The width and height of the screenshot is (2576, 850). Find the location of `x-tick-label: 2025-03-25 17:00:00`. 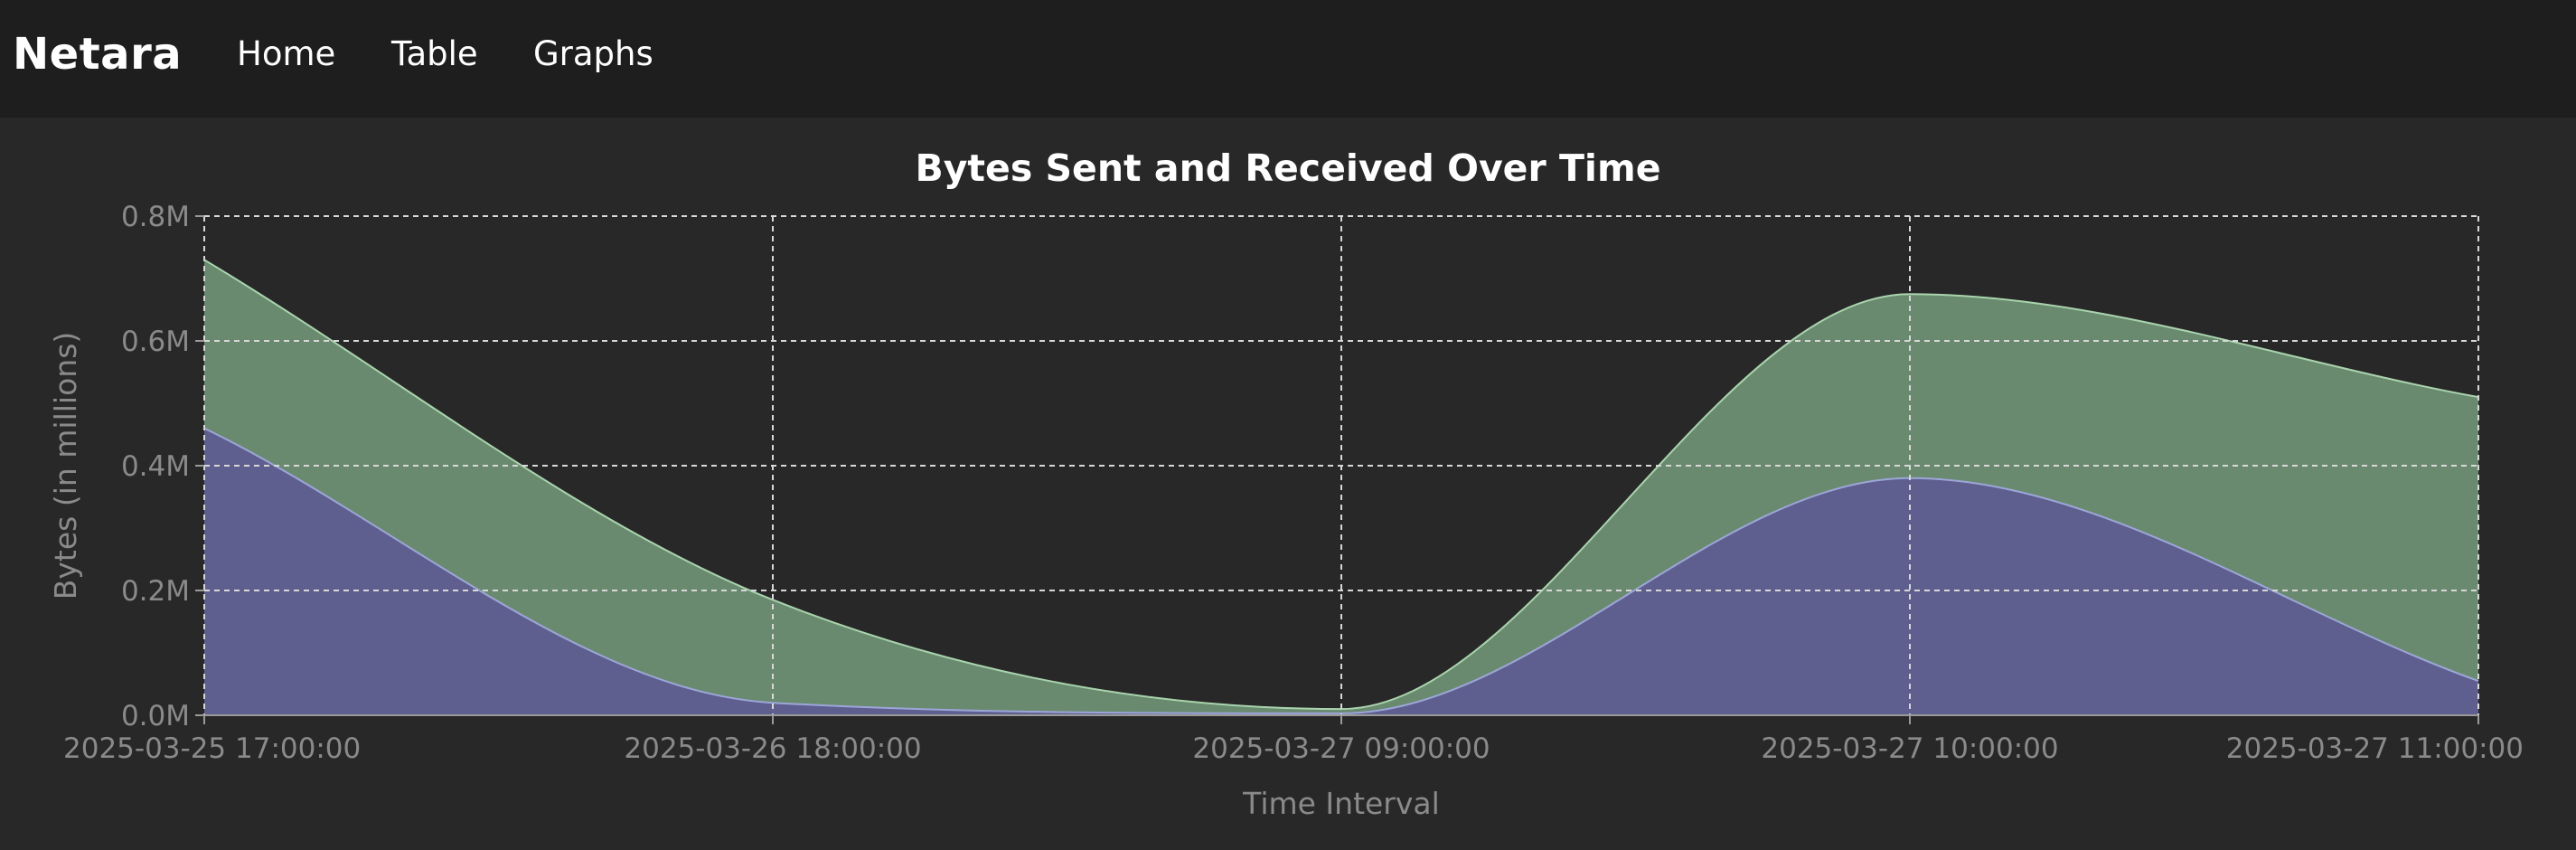

x-tick-label: 2025-03-25 17:00:00 is located at coordinates (212, 748).